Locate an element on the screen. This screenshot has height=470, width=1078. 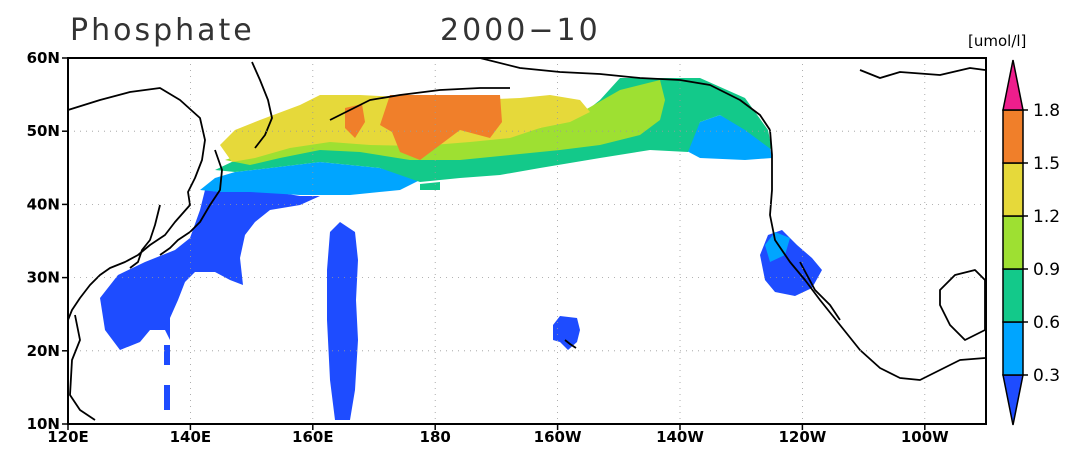
field-orange-spot is located at coordinates (355, 121).